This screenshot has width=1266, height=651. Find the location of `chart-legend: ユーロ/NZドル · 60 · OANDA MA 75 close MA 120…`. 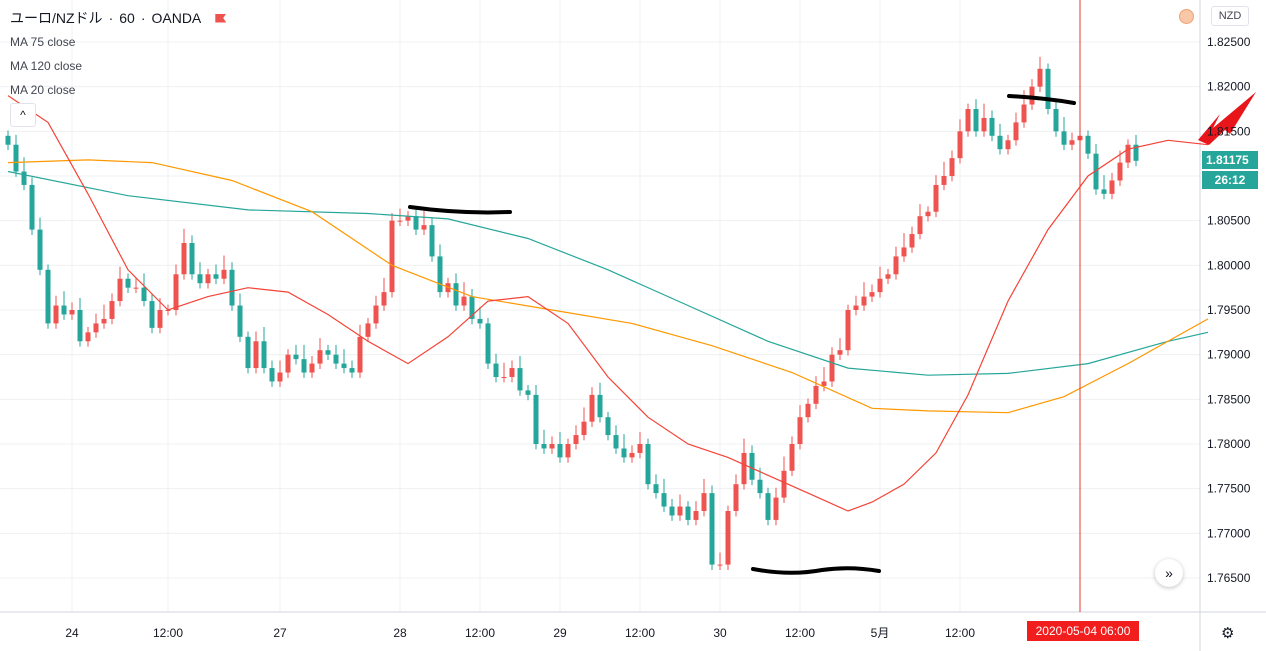

chart-legend: ユーロ/NZドル · 60 · OANDA MA 75 close MA 120… is located at coordinates (118, 54).